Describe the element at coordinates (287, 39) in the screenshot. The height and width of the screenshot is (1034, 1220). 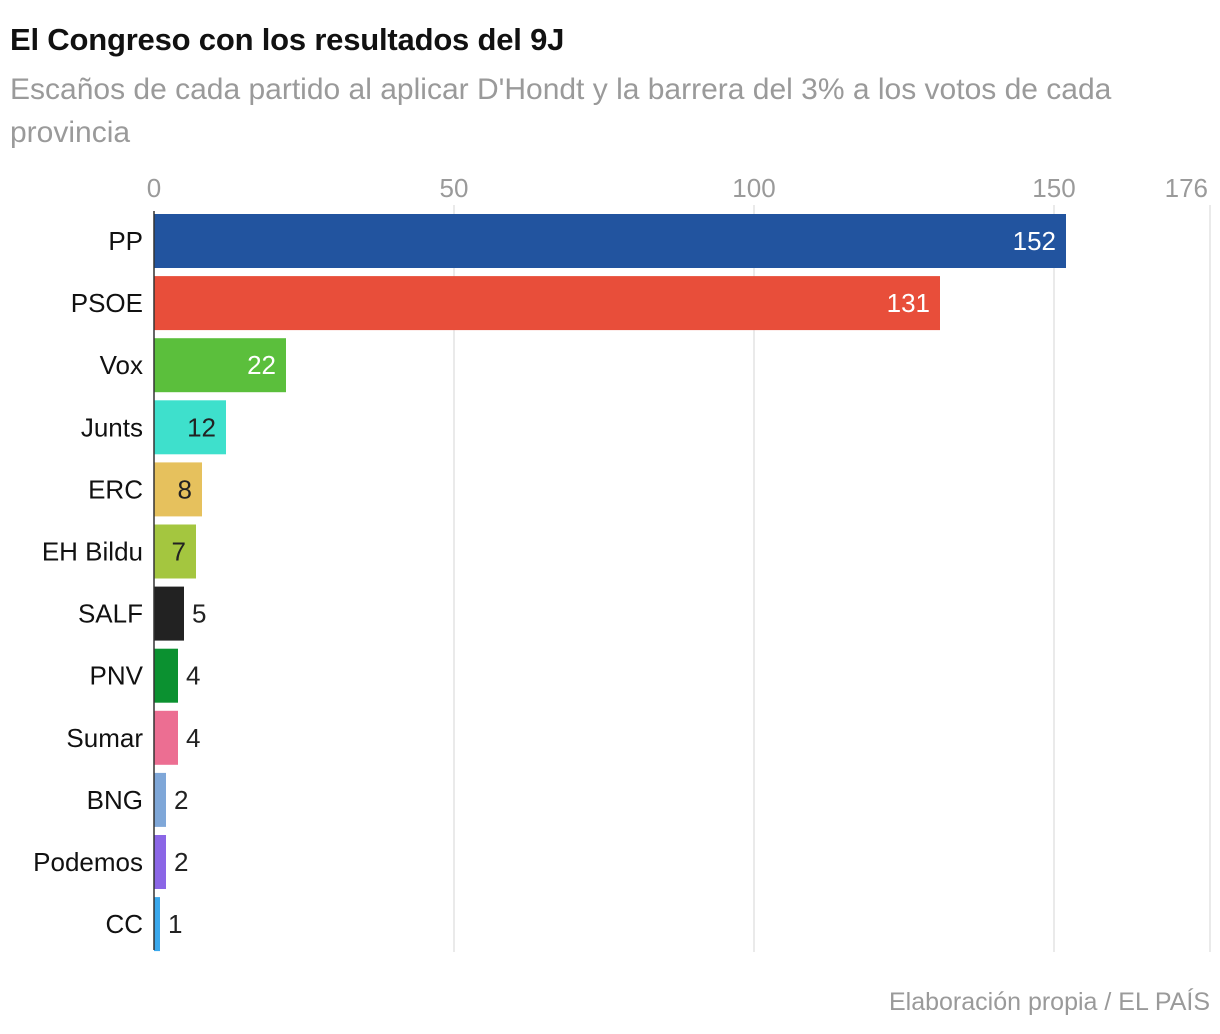
I see `chart-title: El Congreso con los resultados del 9J` at that location.